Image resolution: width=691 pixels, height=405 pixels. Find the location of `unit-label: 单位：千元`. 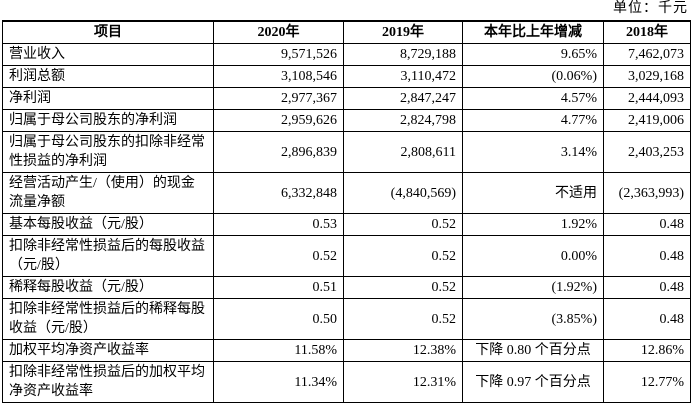

unit-label: 单位：千元 is located at coordinates (650, 8).